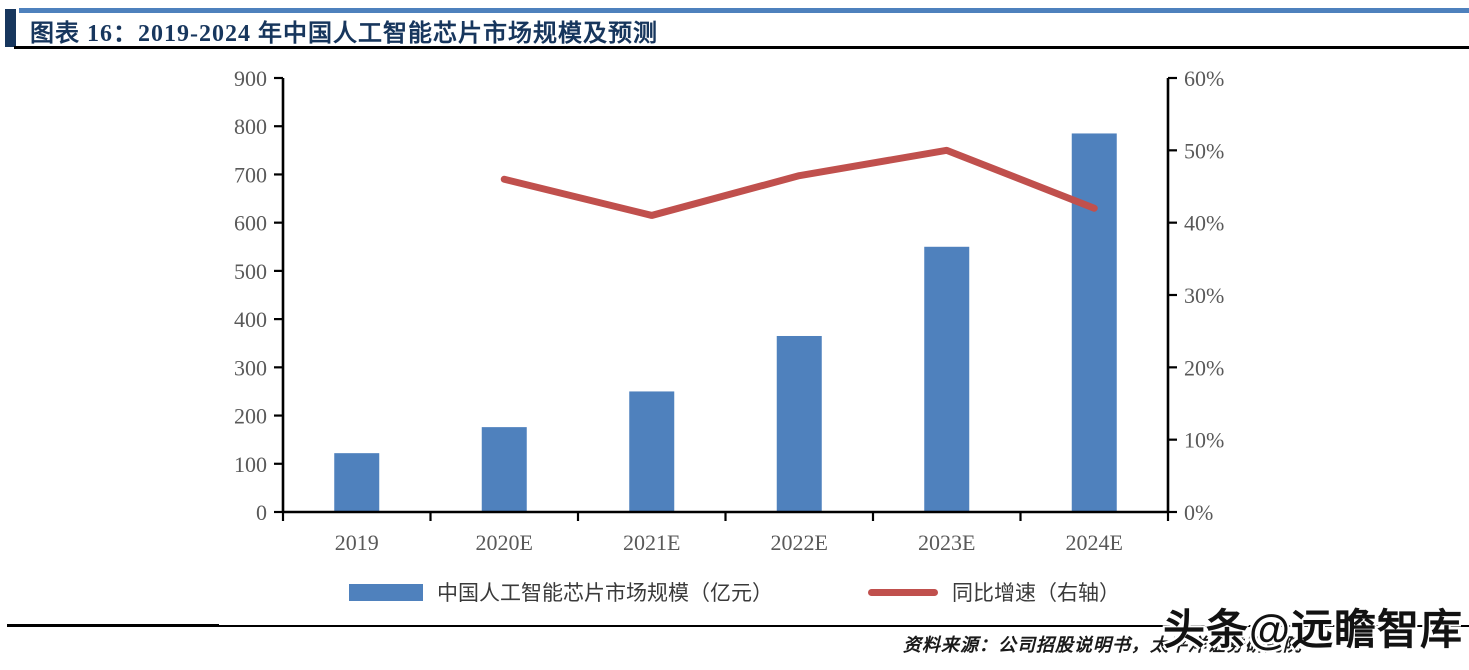 The width and height of the screenshot is (1469, 670). What do you see at coordinates (946, 542) in the screenshot?
I see `x-label-2023E: 2023E` at bounding box center [946, 542].